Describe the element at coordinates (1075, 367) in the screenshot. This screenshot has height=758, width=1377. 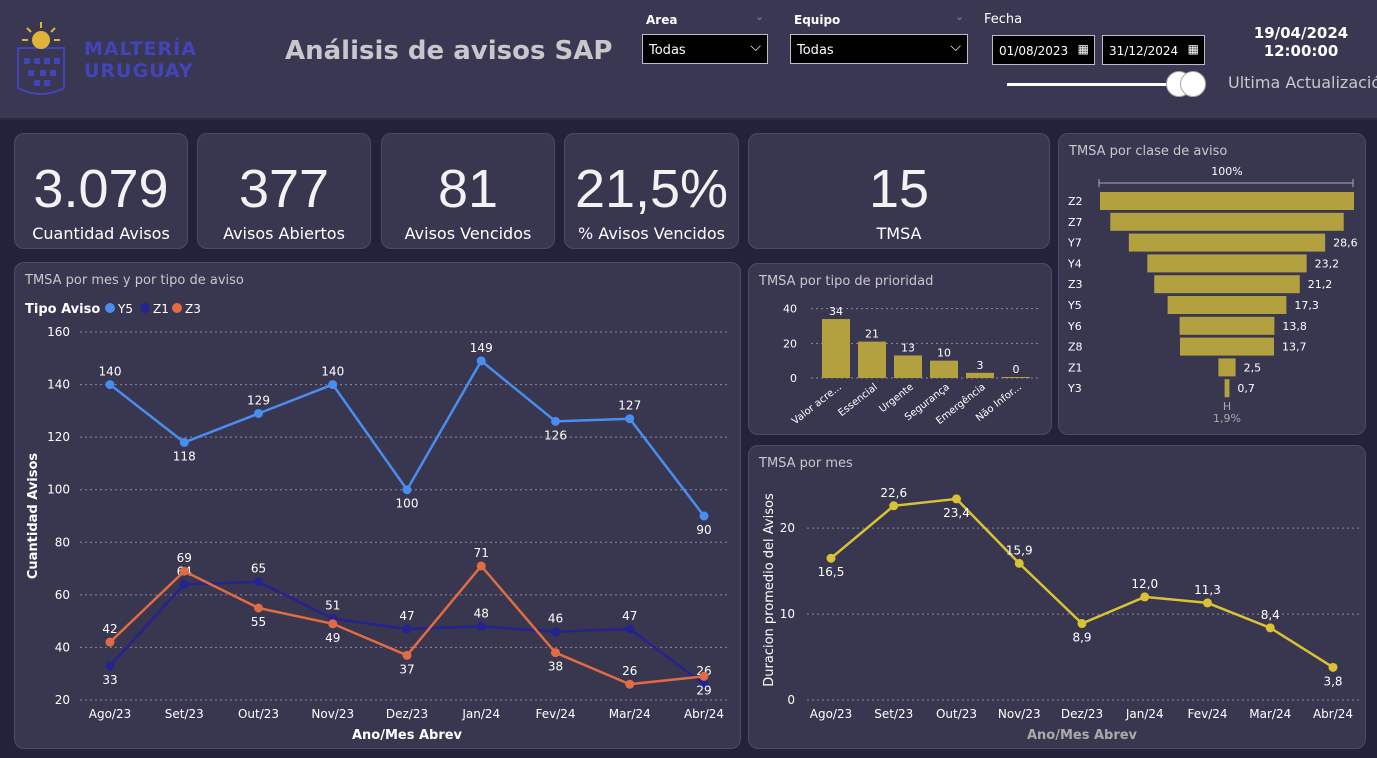
I see `category-label: Z1` at that location.